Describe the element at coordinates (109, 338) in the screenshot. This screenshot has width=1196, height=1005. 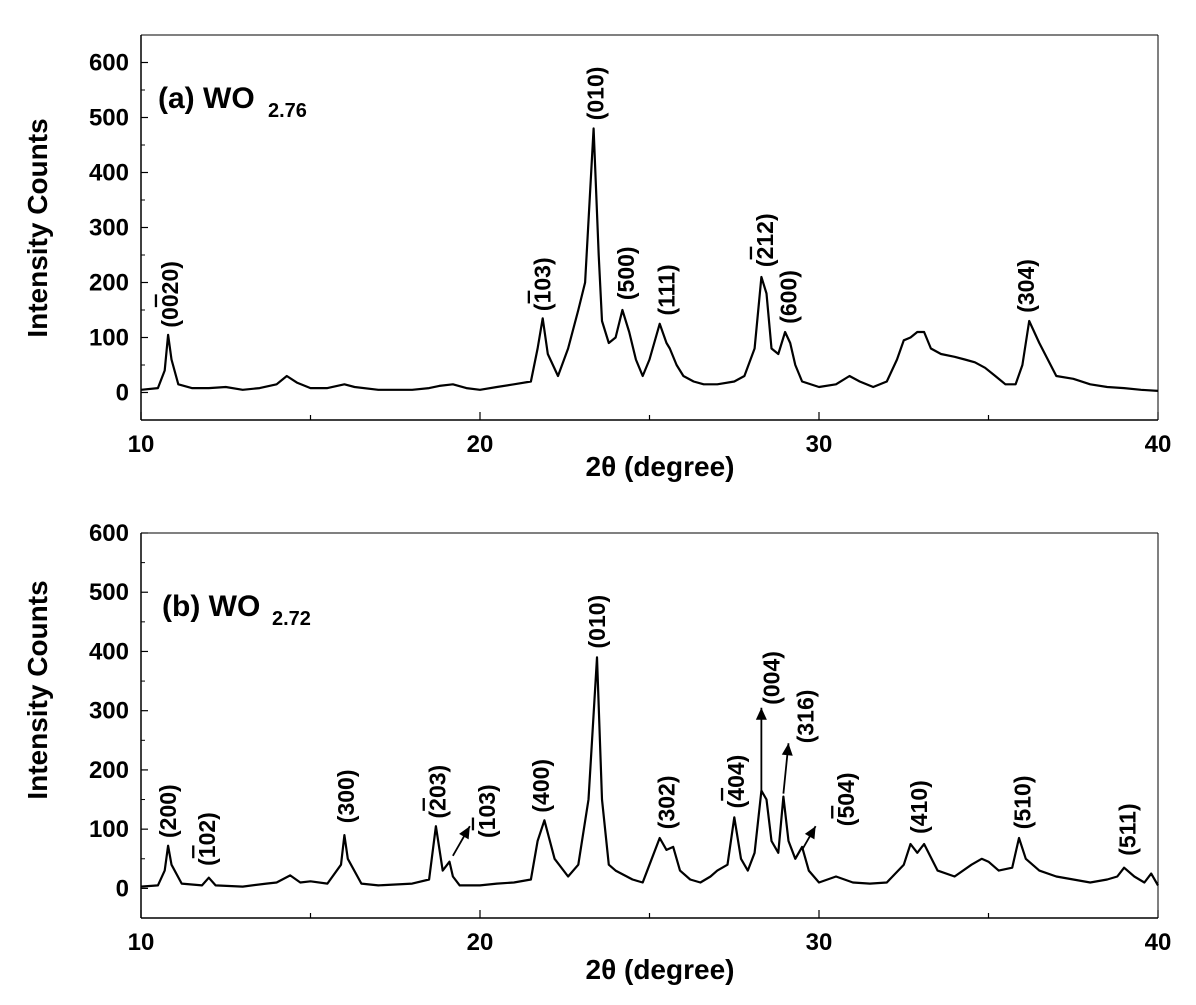
I see `panel-a-y-tick-label: 100` at that location.